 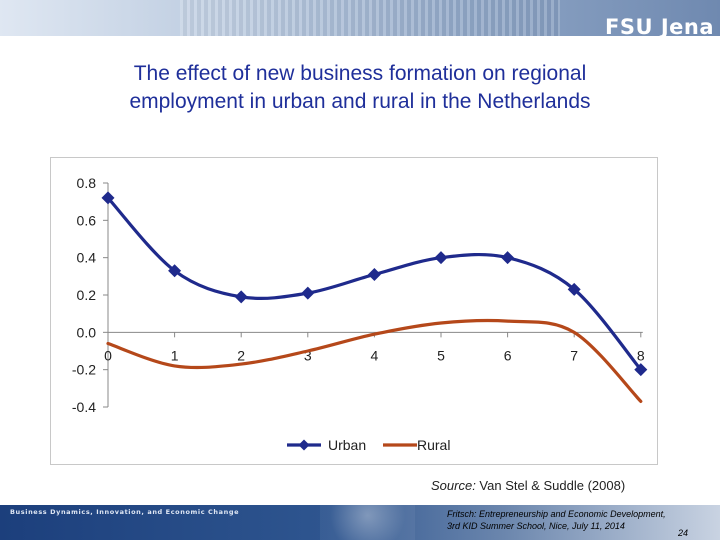 What do you see at coordinates (433, 445) in the screenshot?
I see `legend-label-rural: Rural` at bounding box center [433, 445].